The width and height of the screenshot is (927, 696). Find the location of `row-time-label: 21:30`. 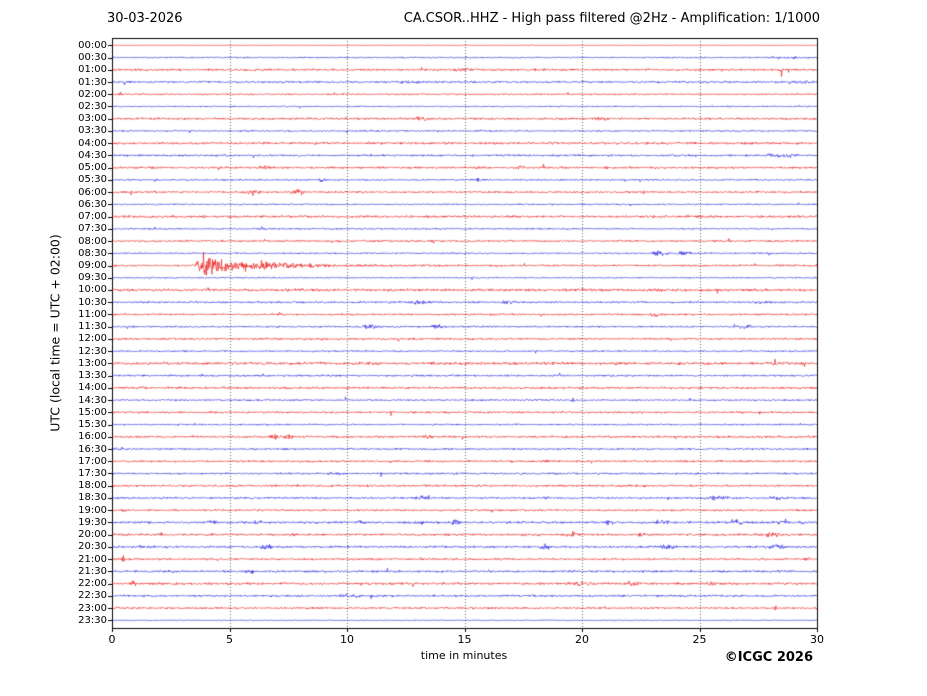

row-time-label: 21:30 is located at coordinates (92, 571).